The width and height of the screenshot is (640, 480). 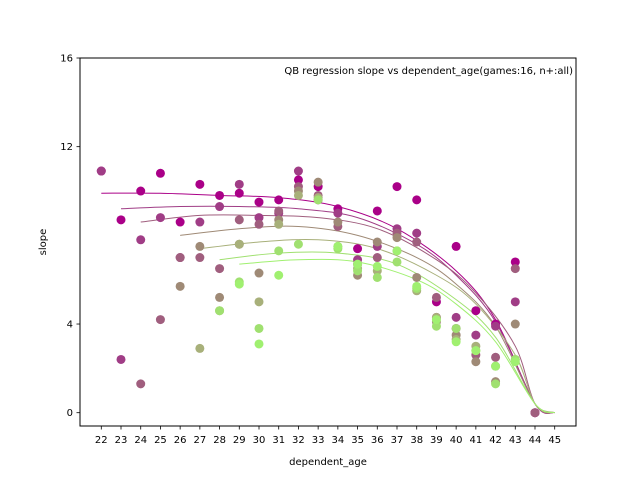 I want to click on data-point-s3-x44, so click(x=535, y=413).